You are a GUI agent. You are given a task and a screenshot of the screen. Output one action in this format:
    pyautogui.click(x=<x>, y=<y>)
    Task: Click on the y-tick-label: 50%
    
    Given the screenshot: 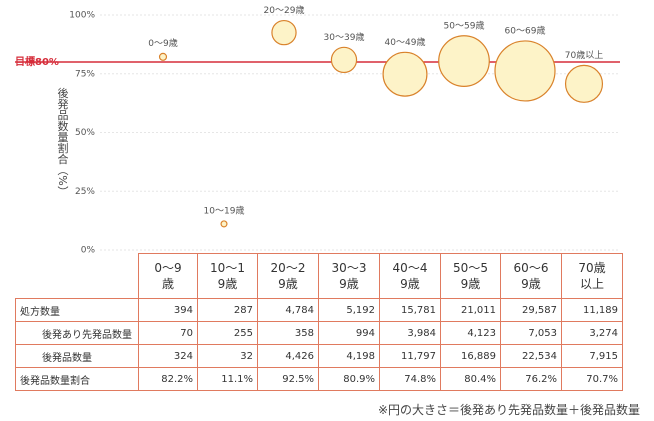 What is the action you would take?
    pyautogui.click(x=85, y=133)
    